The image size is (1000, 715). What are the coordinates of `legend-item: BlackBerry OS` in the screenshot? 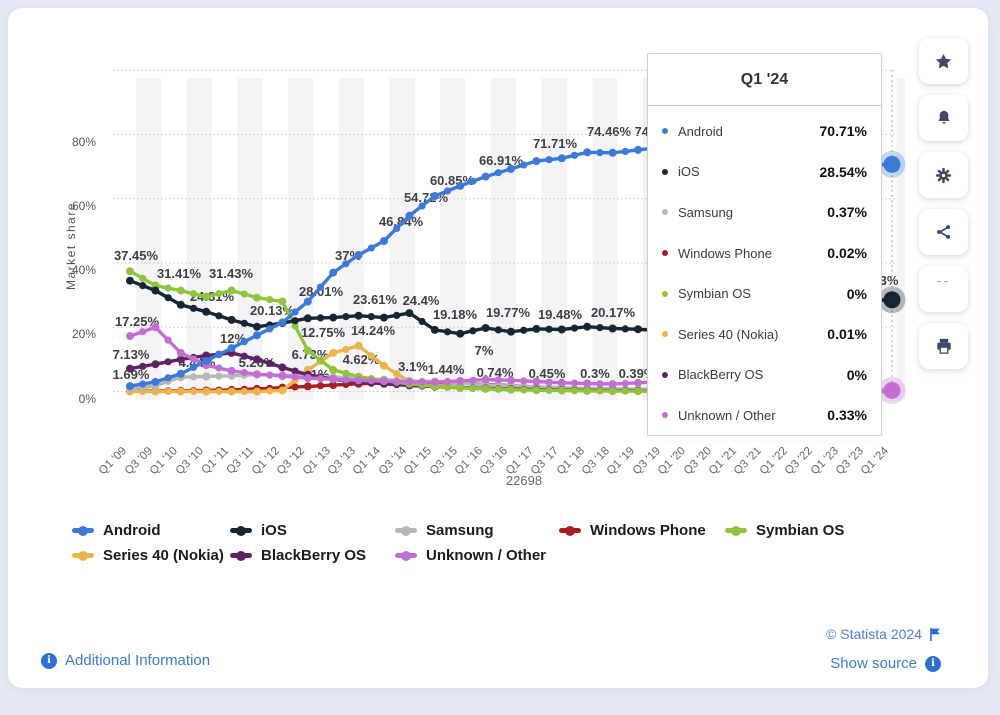 It's located at (312, 555).